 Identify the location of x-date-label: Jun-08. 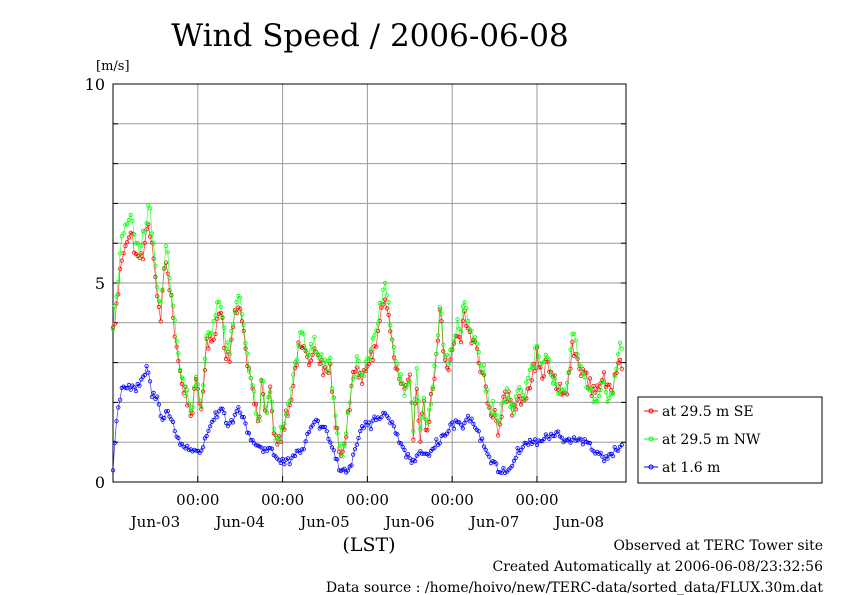
(579, 522).